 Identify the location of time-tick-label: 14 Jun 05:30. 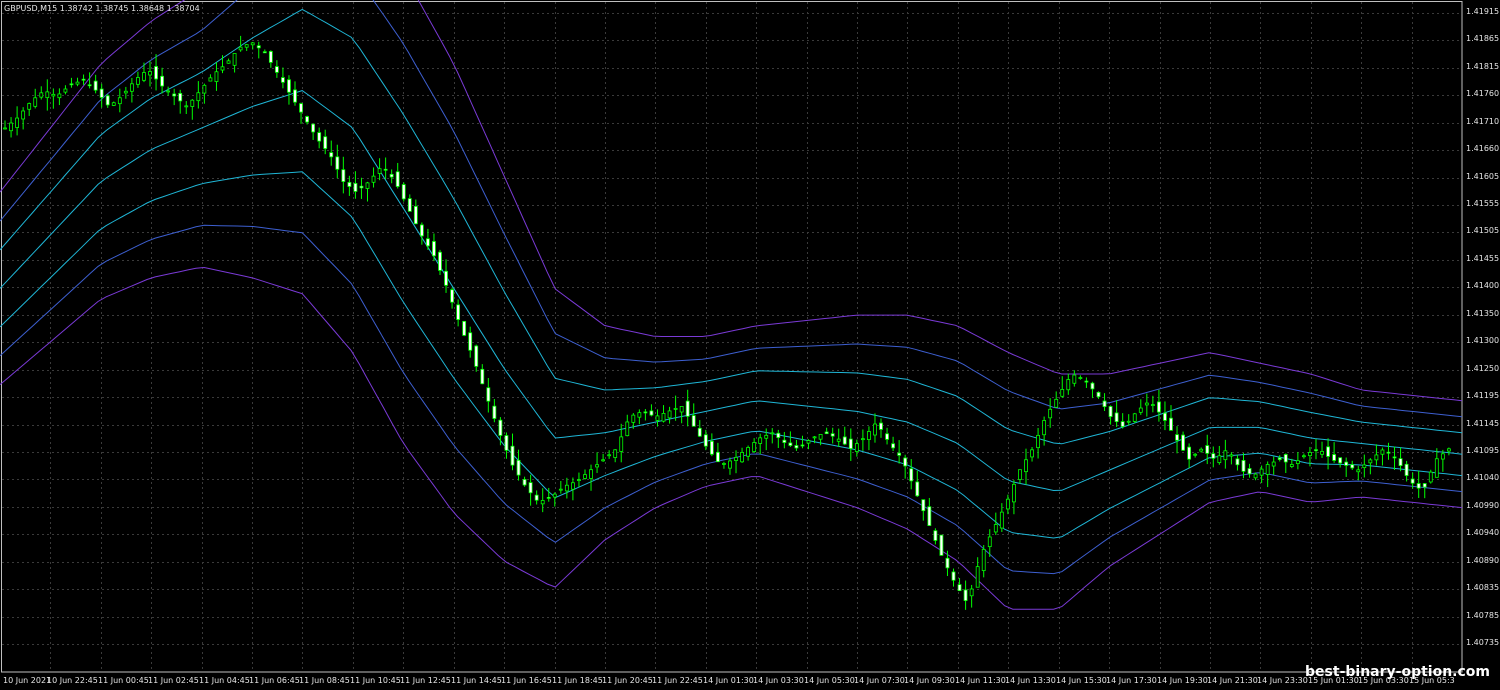
(829, 680).